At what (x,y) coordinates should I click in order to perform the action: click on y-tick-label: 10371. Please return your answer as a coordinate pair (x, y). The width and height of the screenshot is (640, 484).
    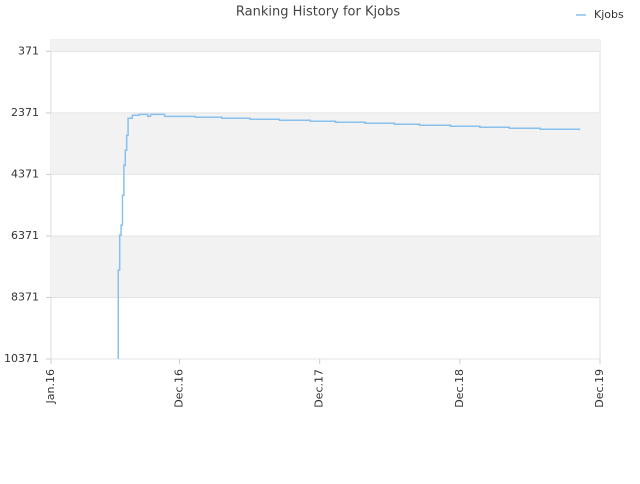
    Looking at the image, I should click on (21, 358).